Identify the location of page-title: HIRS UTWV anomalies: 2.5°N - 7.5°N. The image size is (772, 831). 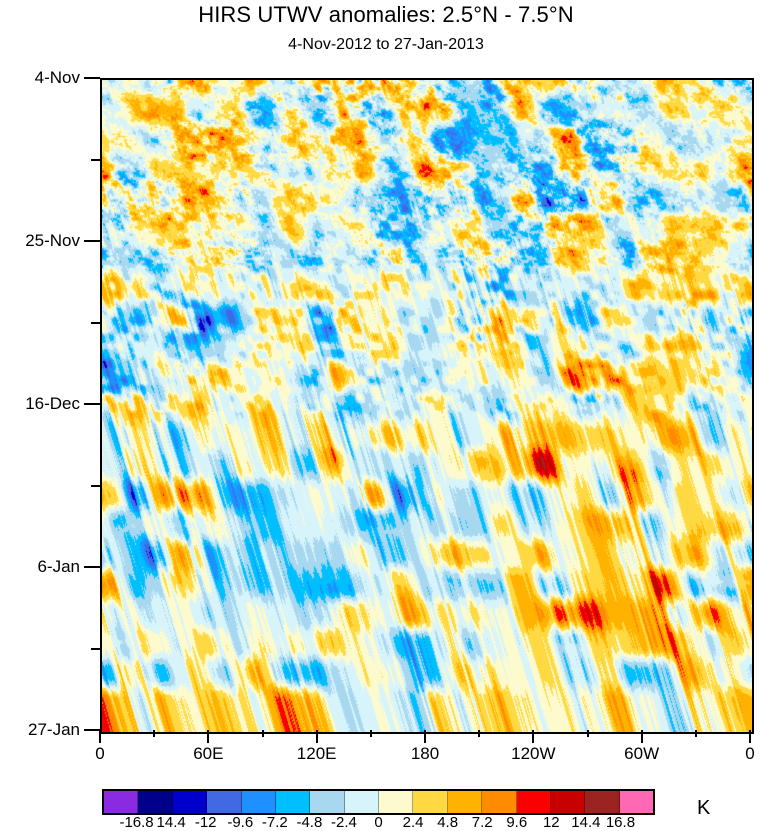
(386, 14).